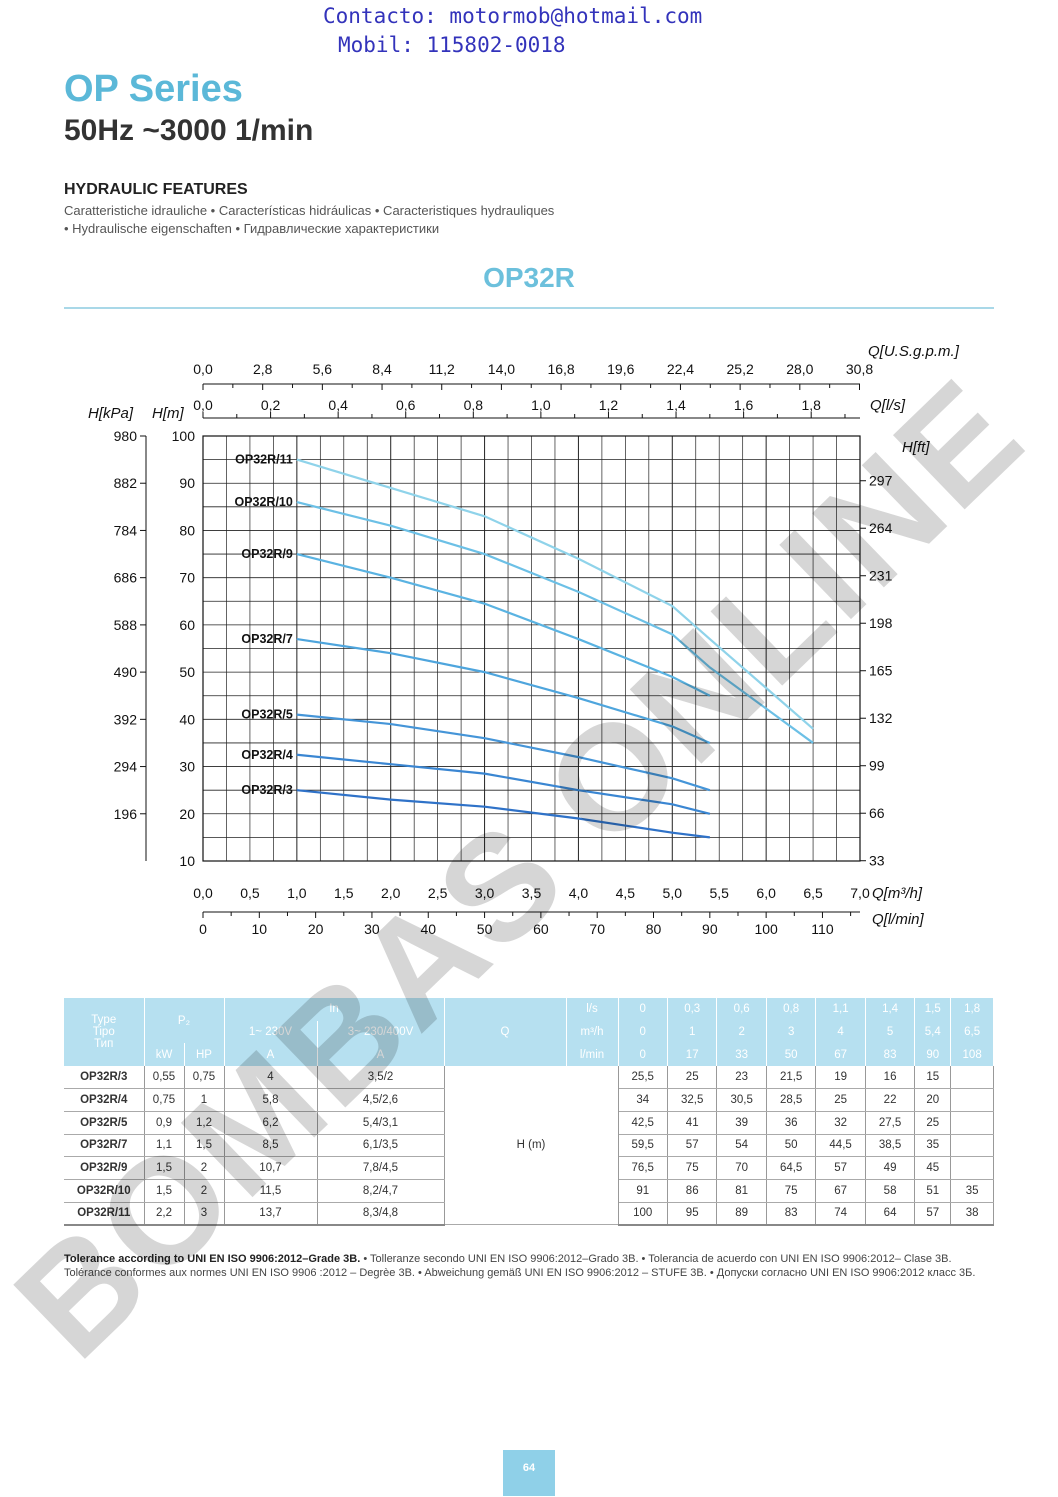 This screenshot has height=1497, width=1058. I want to click on y-kpa-tick-label: 588, so click(126, 625).